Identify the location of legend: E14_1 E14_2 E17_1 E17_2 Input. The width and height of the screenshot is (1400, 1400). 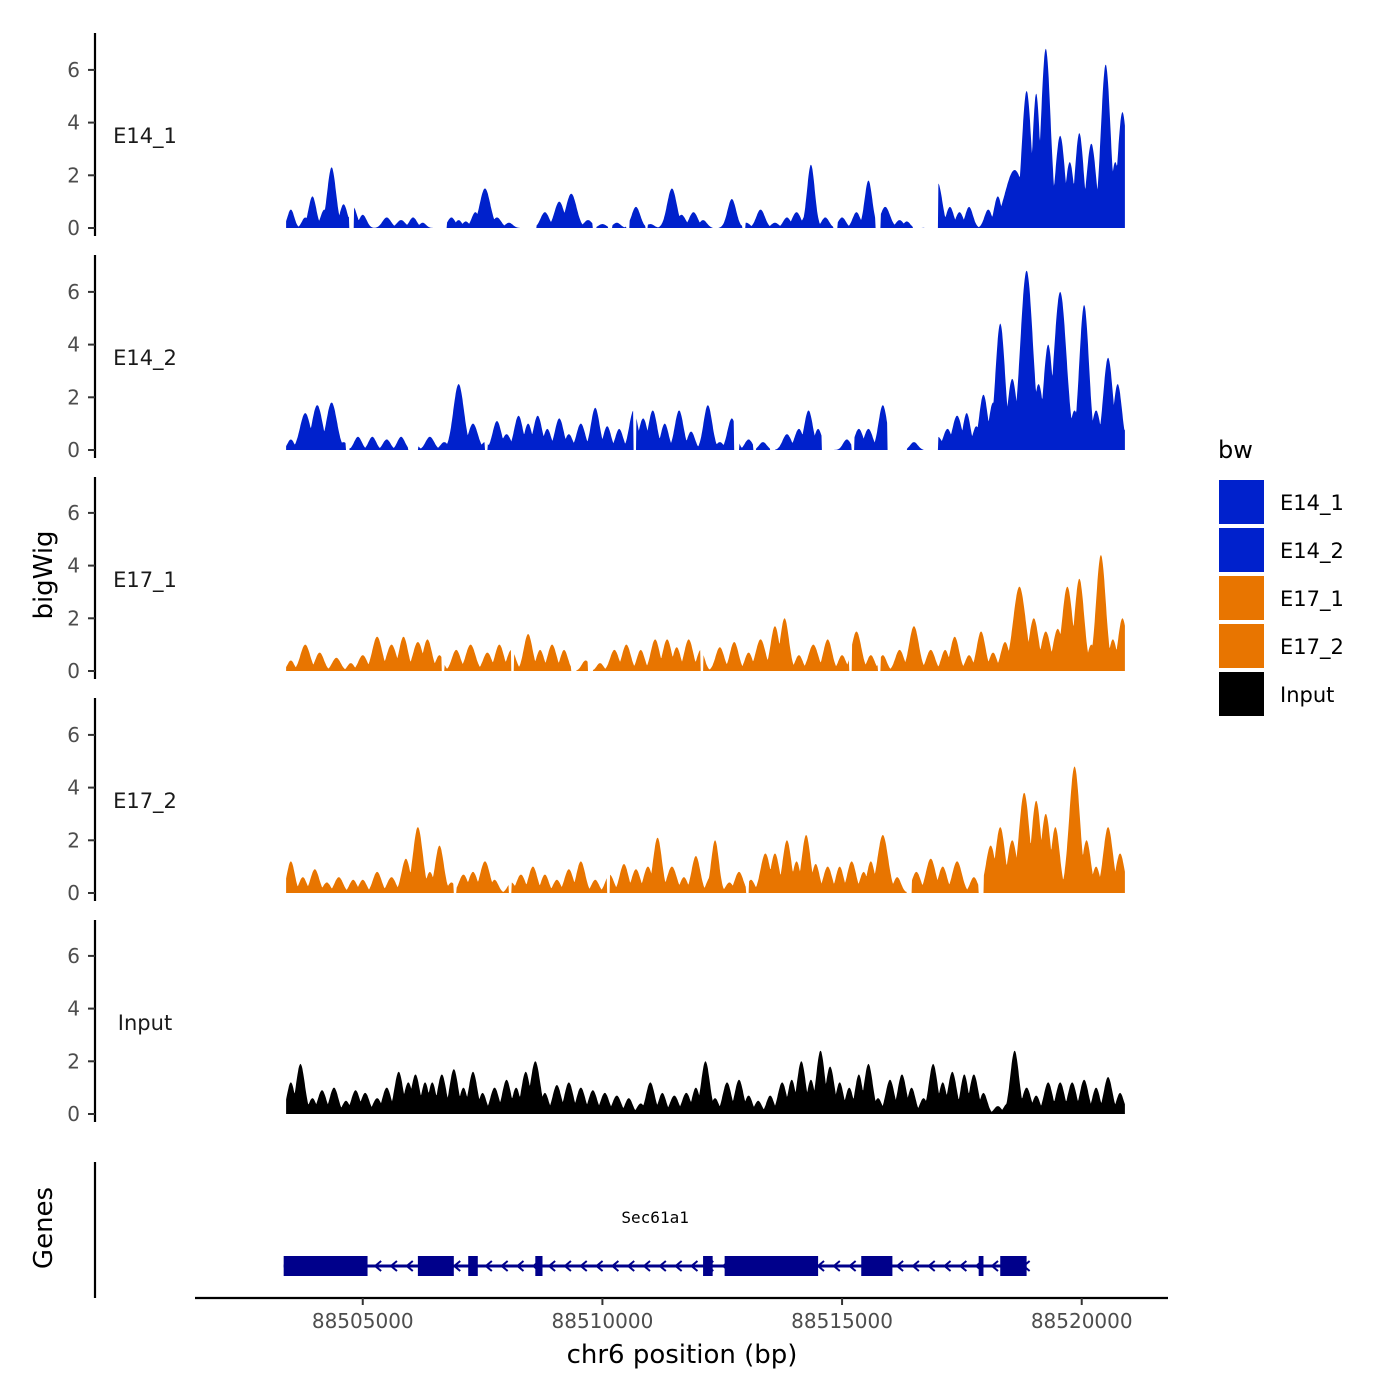
(1281, 598).